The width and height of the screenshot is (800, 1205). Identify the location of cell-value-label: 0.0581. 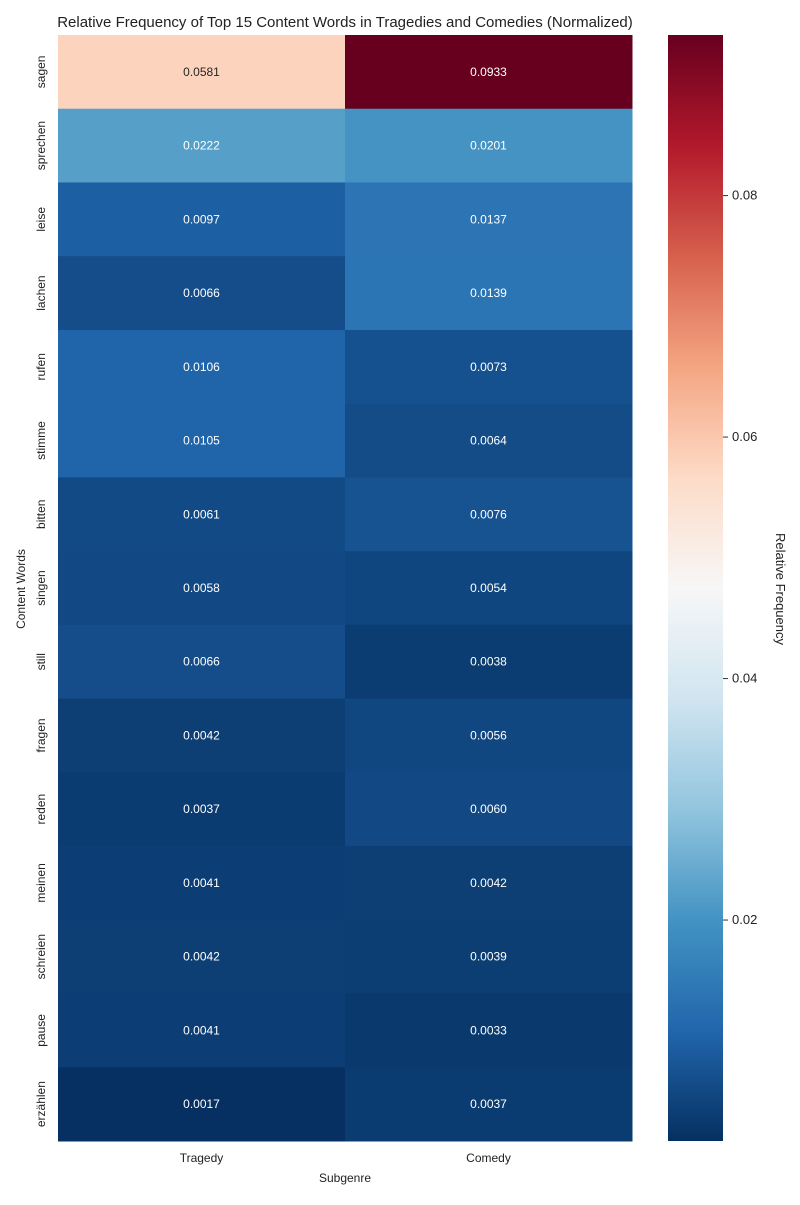
(201, 72).